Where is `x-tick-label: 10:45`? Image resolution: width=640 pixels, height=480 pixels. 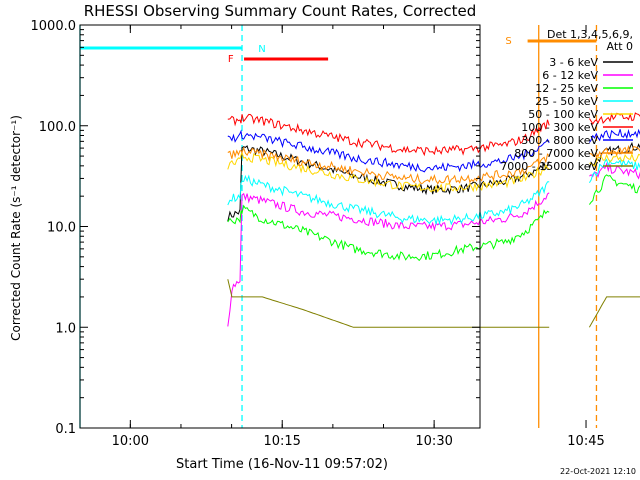 x-tick-label: 10:45 is located at coordinates (585, 441).